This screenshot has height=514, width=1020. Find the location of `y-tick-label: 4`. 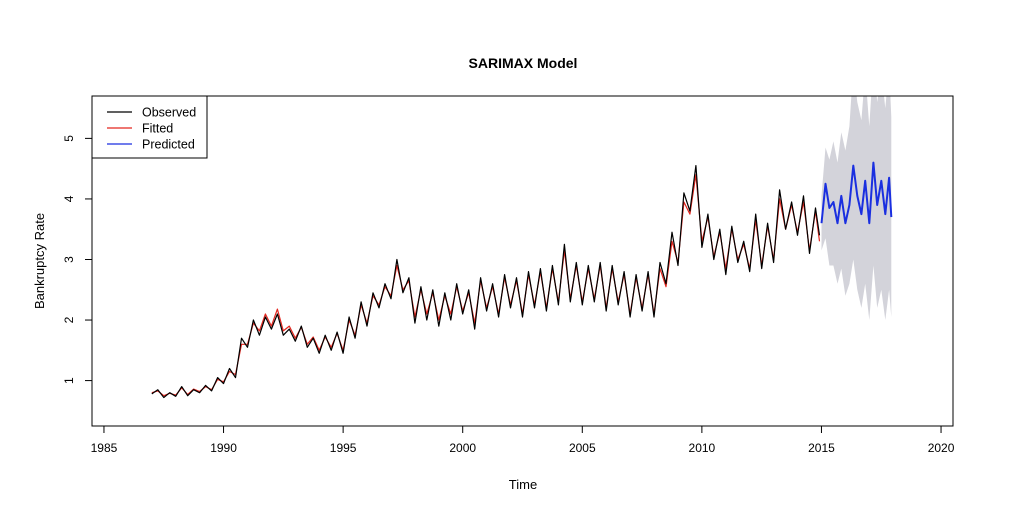

y-tick-label: 4 is located at coordinates (69, 198).